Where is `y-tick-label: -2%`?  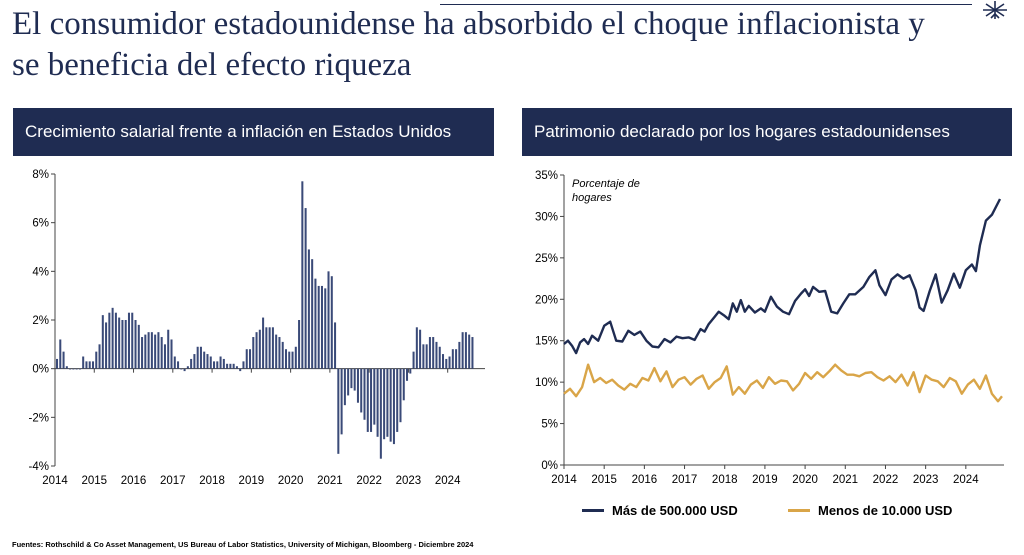 y-tick-label: -2% is located at coordinates (39, 418).